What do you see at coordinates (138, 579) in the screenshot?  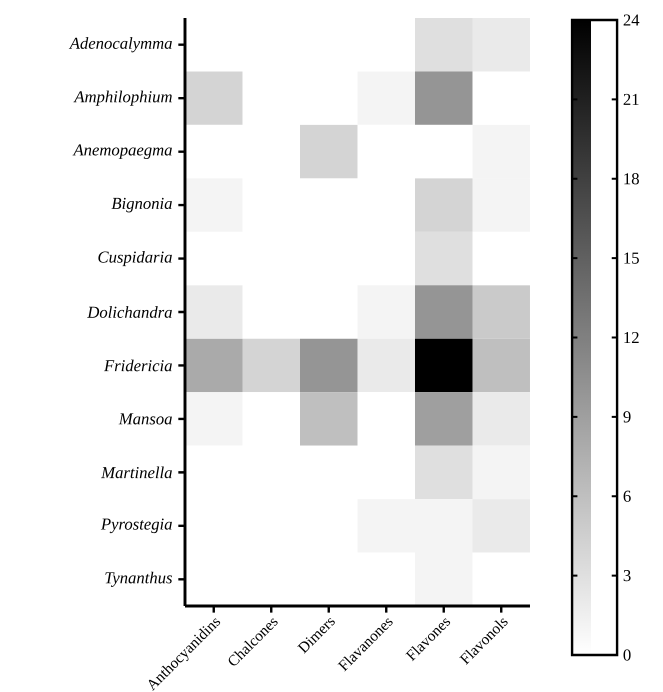 I see `y-tick-label: Tynanthus` at bounding box center [138, 579].